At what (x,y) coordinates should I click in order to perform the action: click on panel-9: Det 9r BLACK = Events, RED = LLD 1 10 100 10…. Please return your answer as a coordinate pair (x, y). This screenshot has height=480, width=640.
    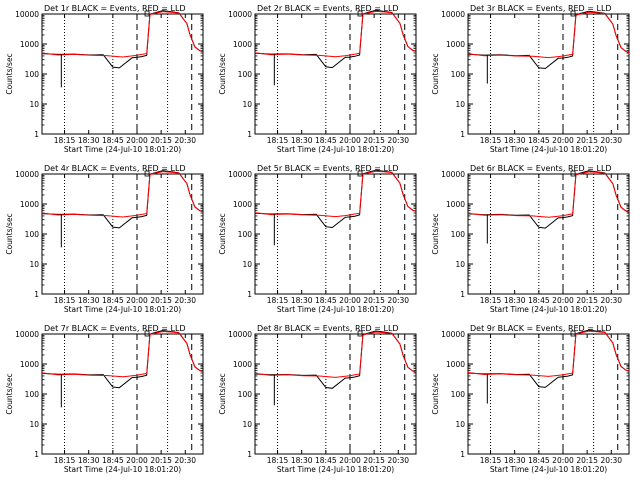
    Looking at the image, I should click on (530, 399).